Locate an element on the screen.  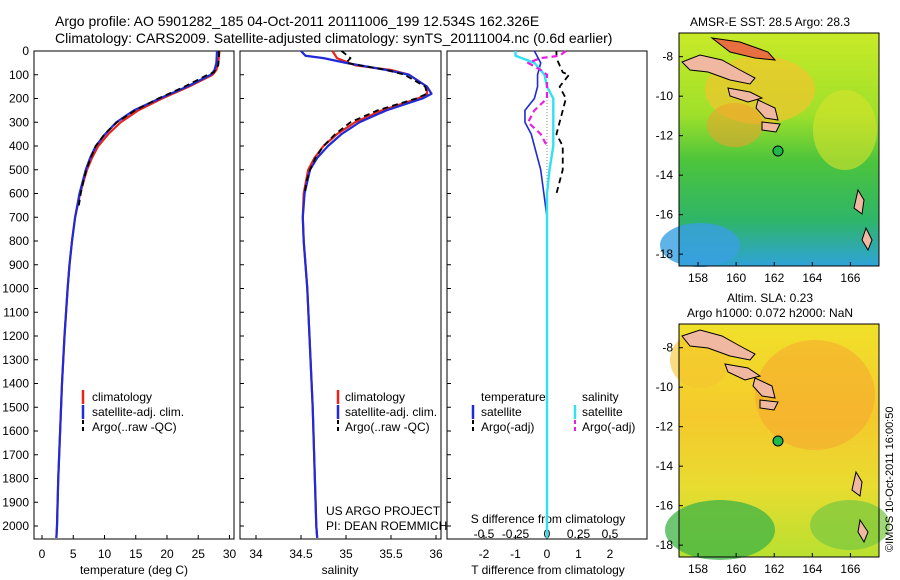
sal-diff-satellite-line is located at coordinates (534, 294).